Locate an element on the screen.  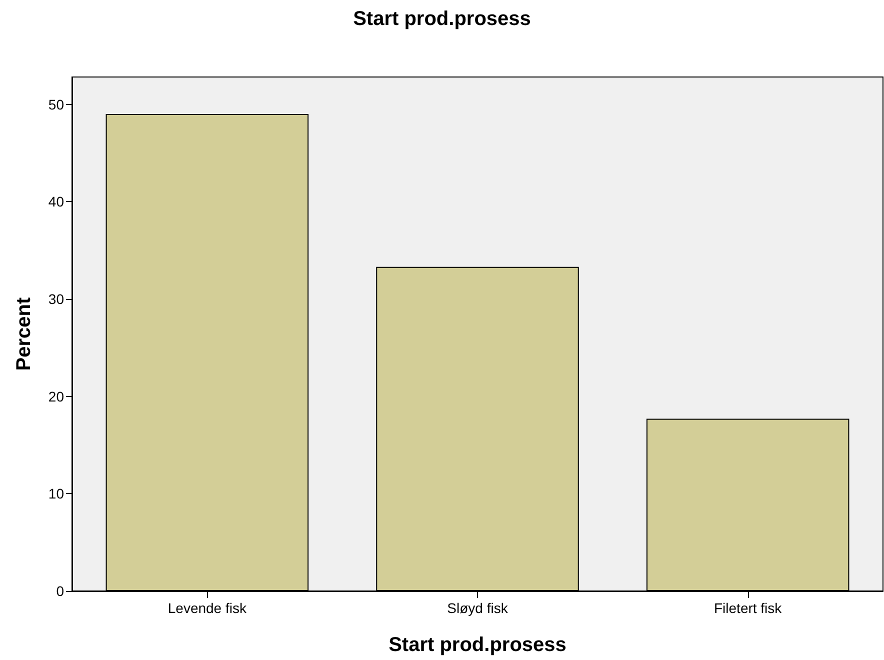
x-axis-title: Start prod.prosess is located at coordinates (477, 645).